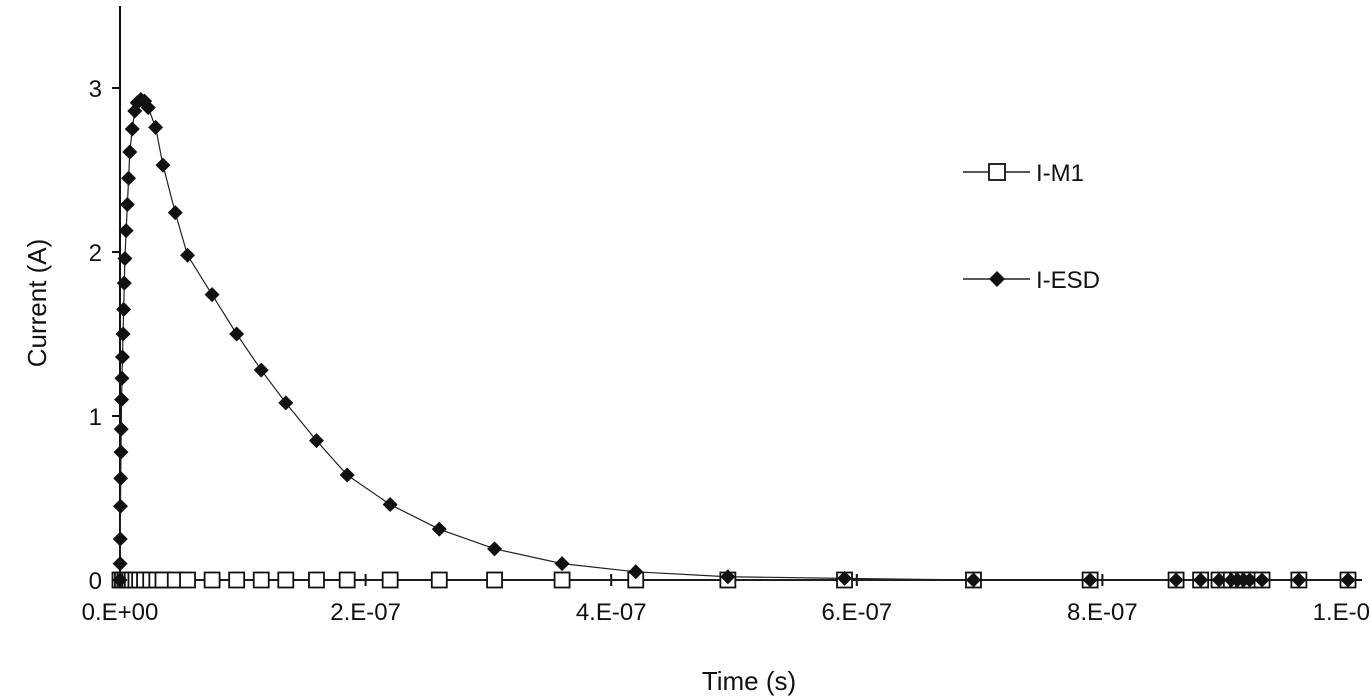 Image resolution: width=1370 pixels, height=696 pixels. I want to click on legend-label-i-esd: I-ESD, so click(1068, 280).